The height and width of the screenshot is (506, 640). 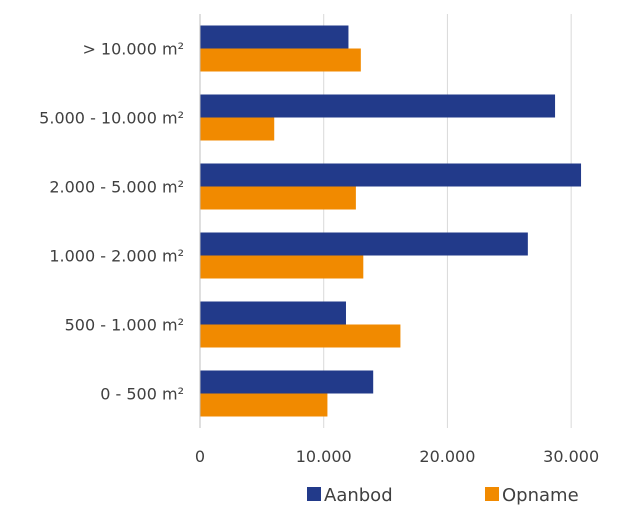 I want to click on category-label: 500 - 1.000 m², so click(x=124, y=325).